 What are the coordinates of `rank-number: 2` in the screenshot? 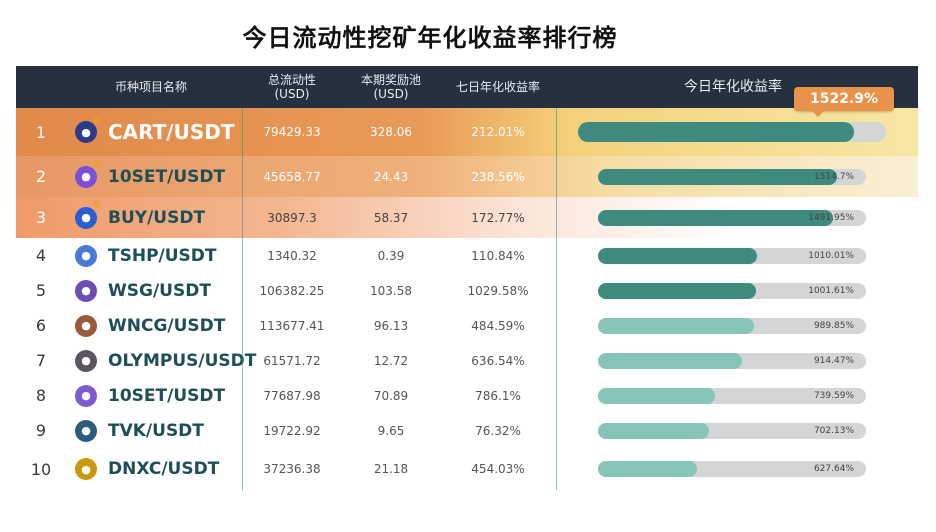 It's located at (41, 176).